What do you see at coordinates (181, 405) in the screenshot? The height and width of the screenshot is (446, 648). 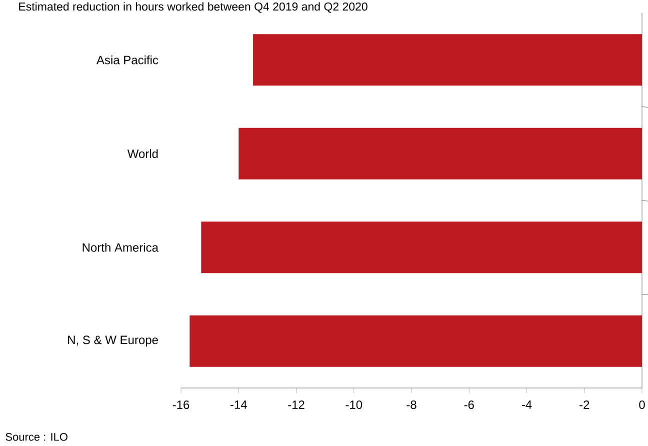 I see `x-tick-label: -16` at bounding box center [181, 405].